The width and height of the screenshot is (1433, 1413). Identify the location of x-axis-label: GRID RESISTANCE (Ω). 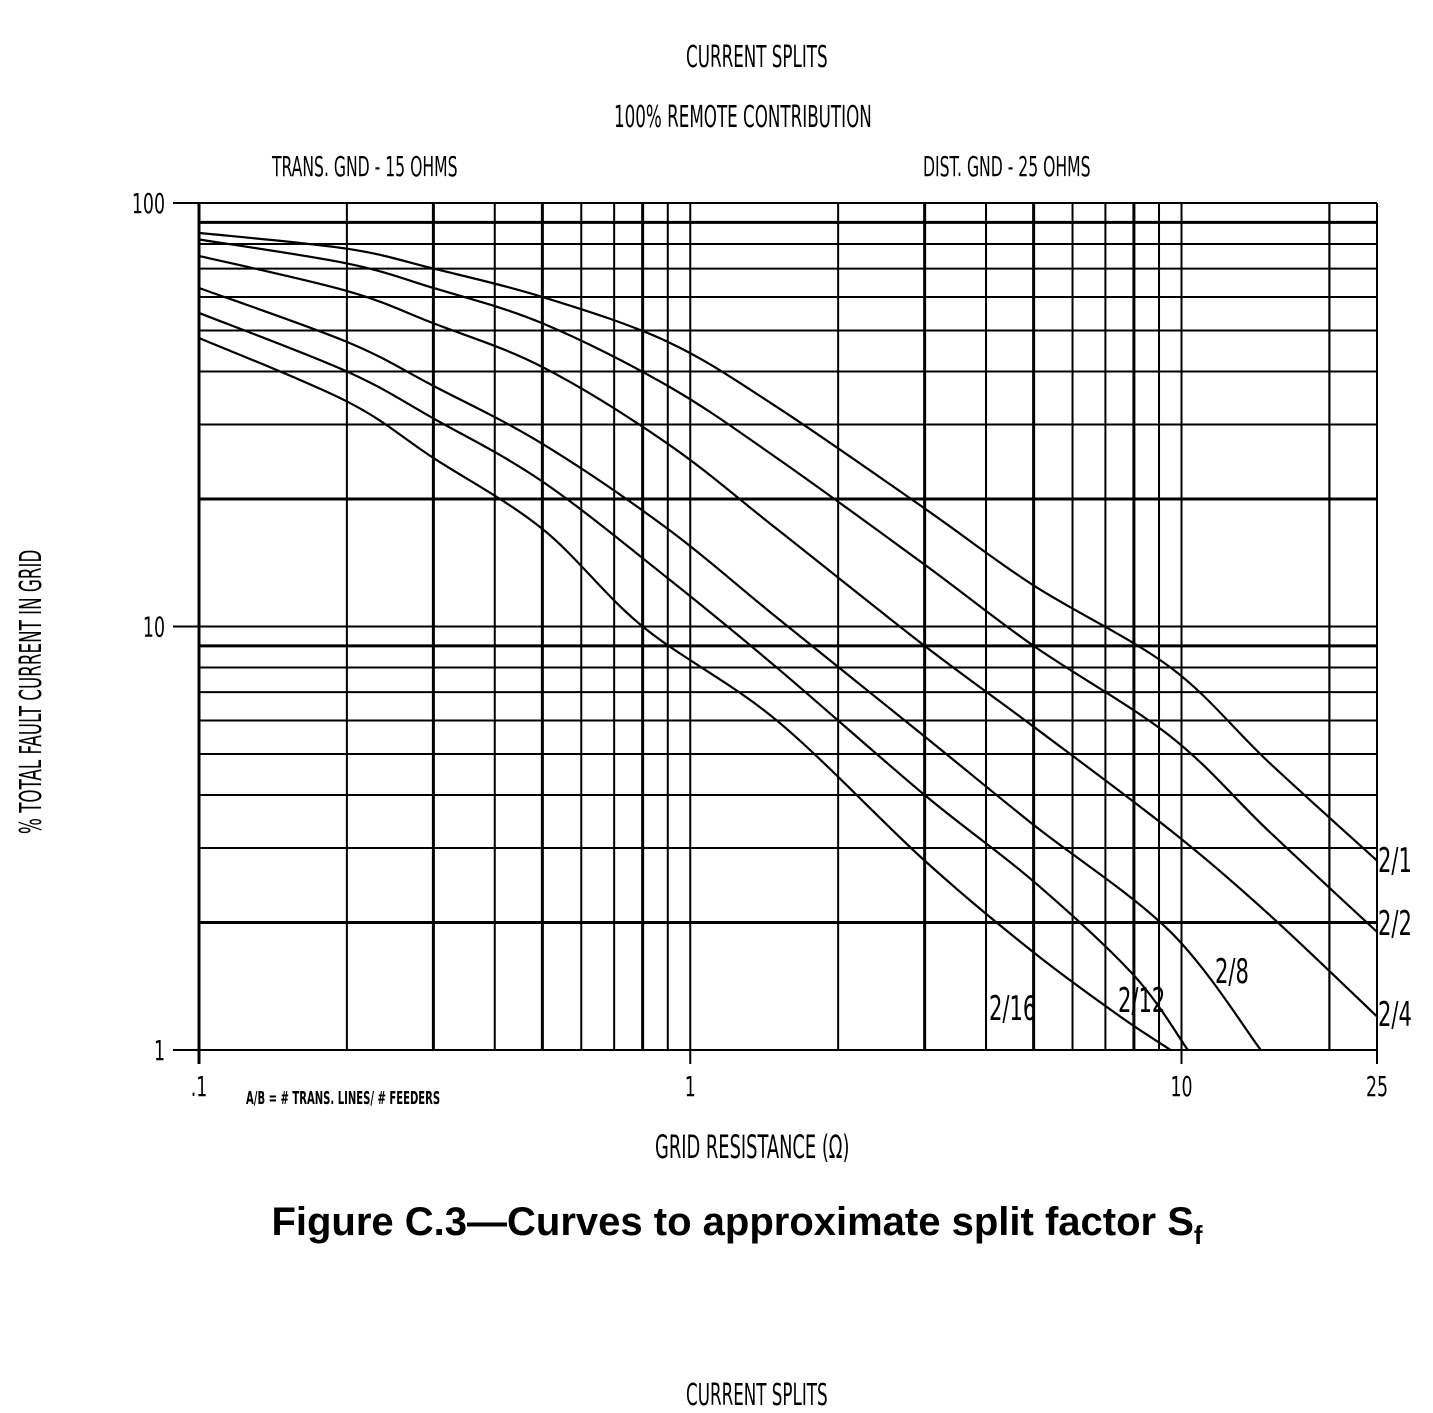
(752, 1147).